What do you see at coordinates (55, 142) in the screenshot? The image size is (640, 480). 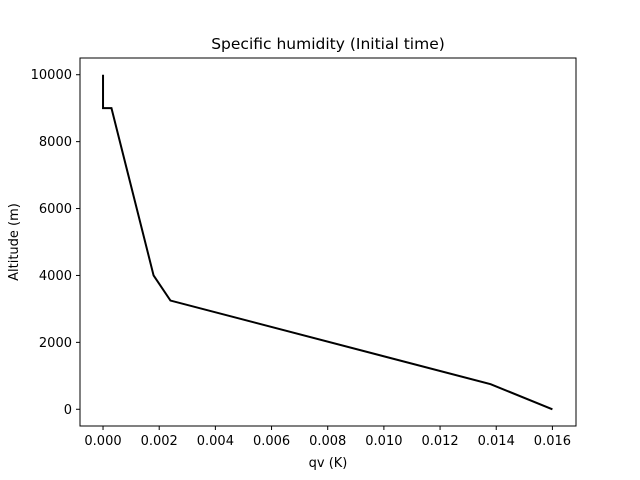 I see `y-tick-label: 8000` at bounding box center [55, 142].